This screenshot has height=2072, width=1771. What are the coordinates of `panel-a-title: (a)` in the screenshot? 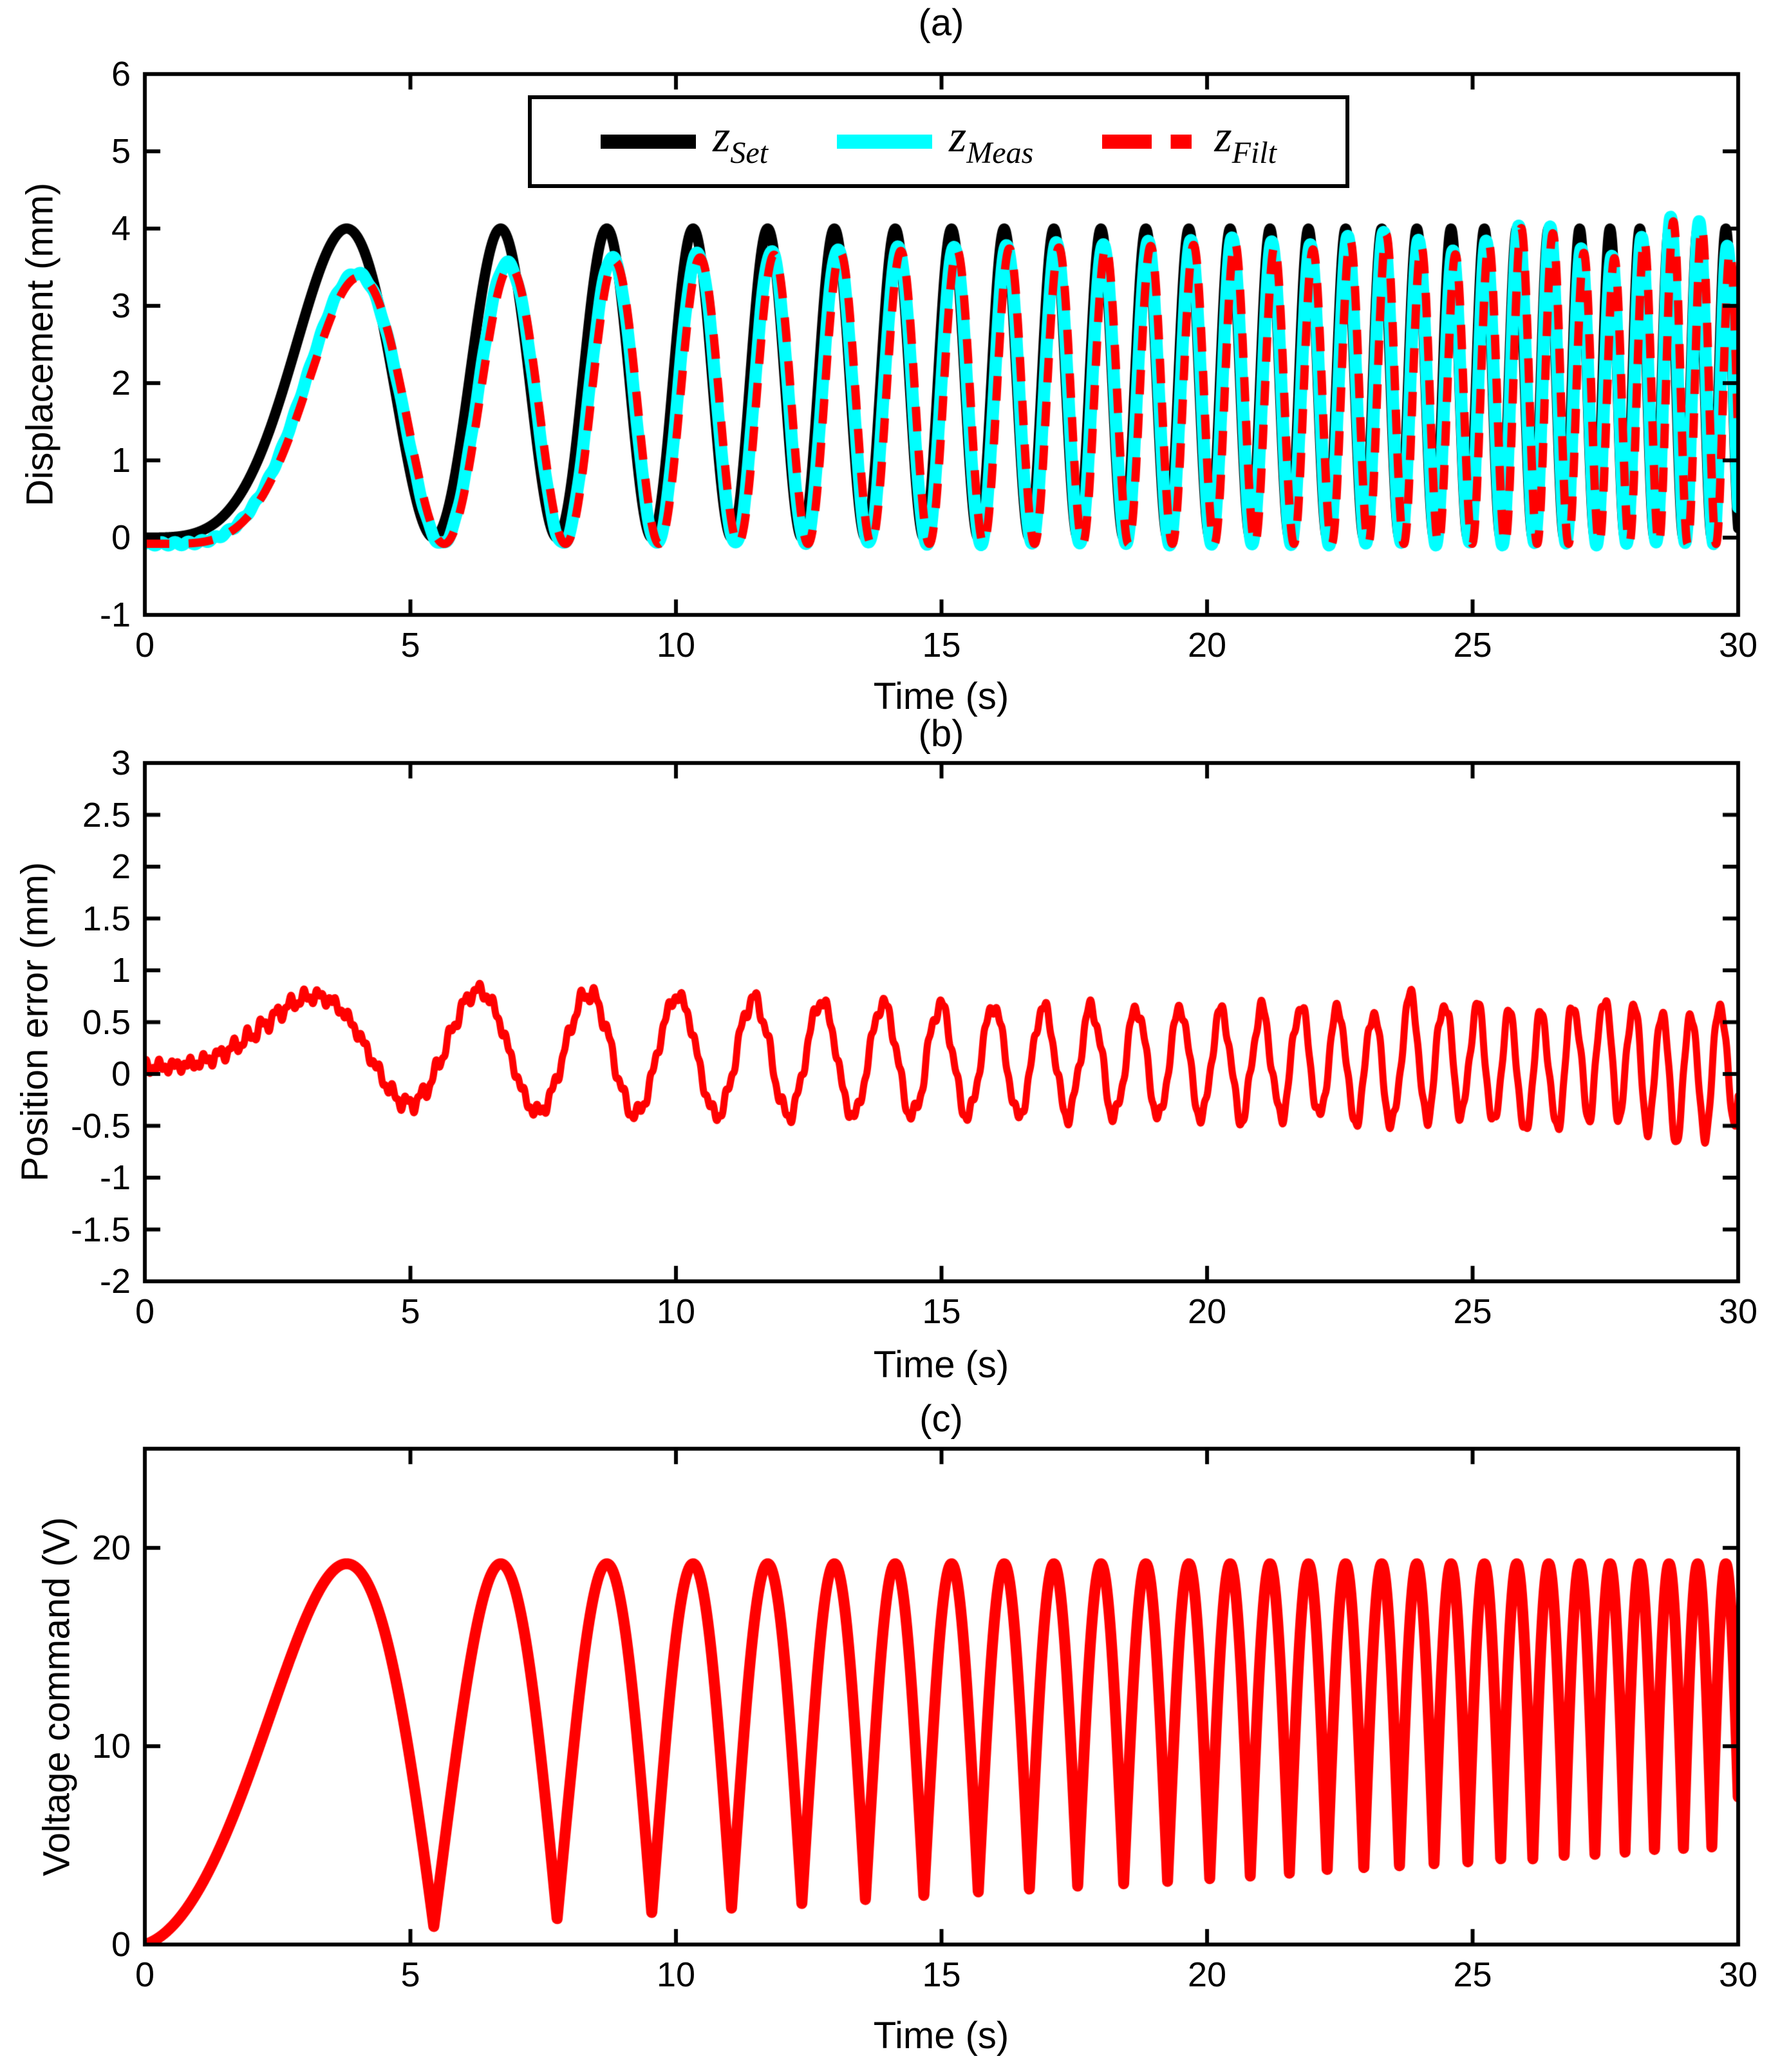 It's located at (941, 23).